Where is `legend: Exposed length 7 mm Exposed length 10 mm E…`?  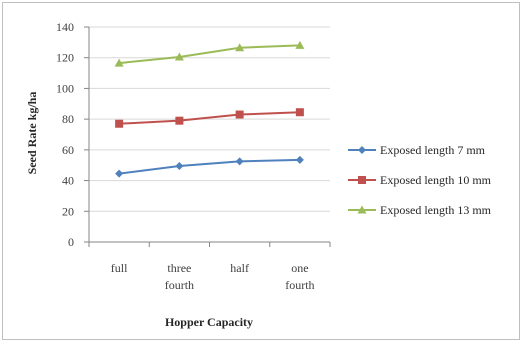
legend: Exposed length 7 mm Exposed length 10 mm E… is located at coordinates (420, 180).